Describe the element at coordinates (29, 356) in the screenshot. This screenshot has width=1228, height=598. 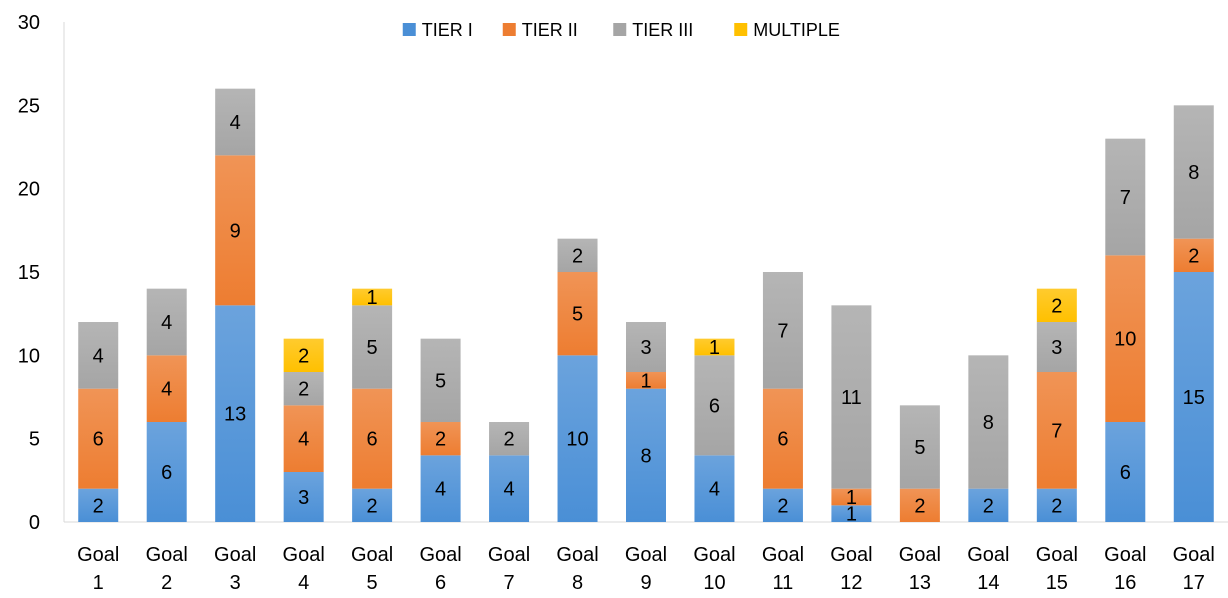
I see `y-tick-label: 10` at that location.